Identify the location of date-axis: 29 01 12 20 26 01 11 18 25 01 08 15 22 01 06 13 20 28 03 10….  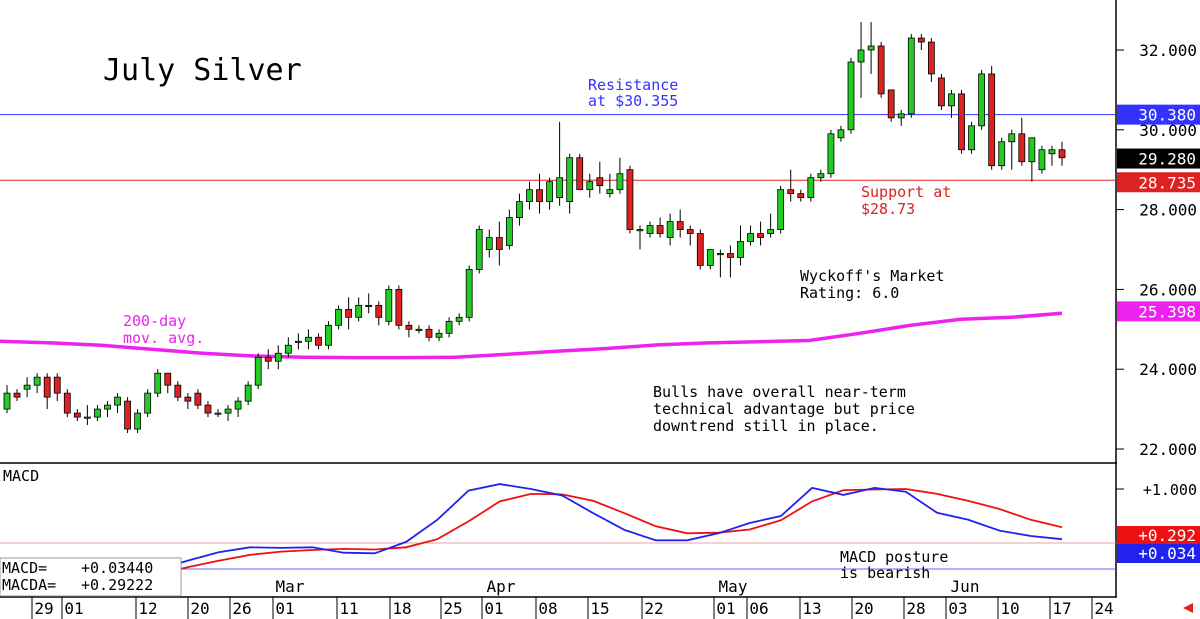
(572, 598).